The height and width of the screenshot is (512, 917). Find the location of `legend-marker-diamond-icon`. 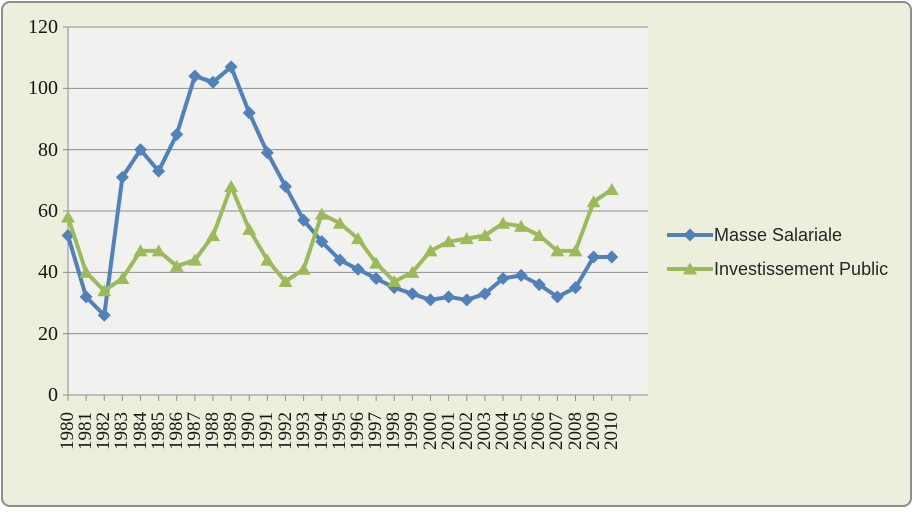

legend-marker-diamond-icon is located at coordinates (690, 235).